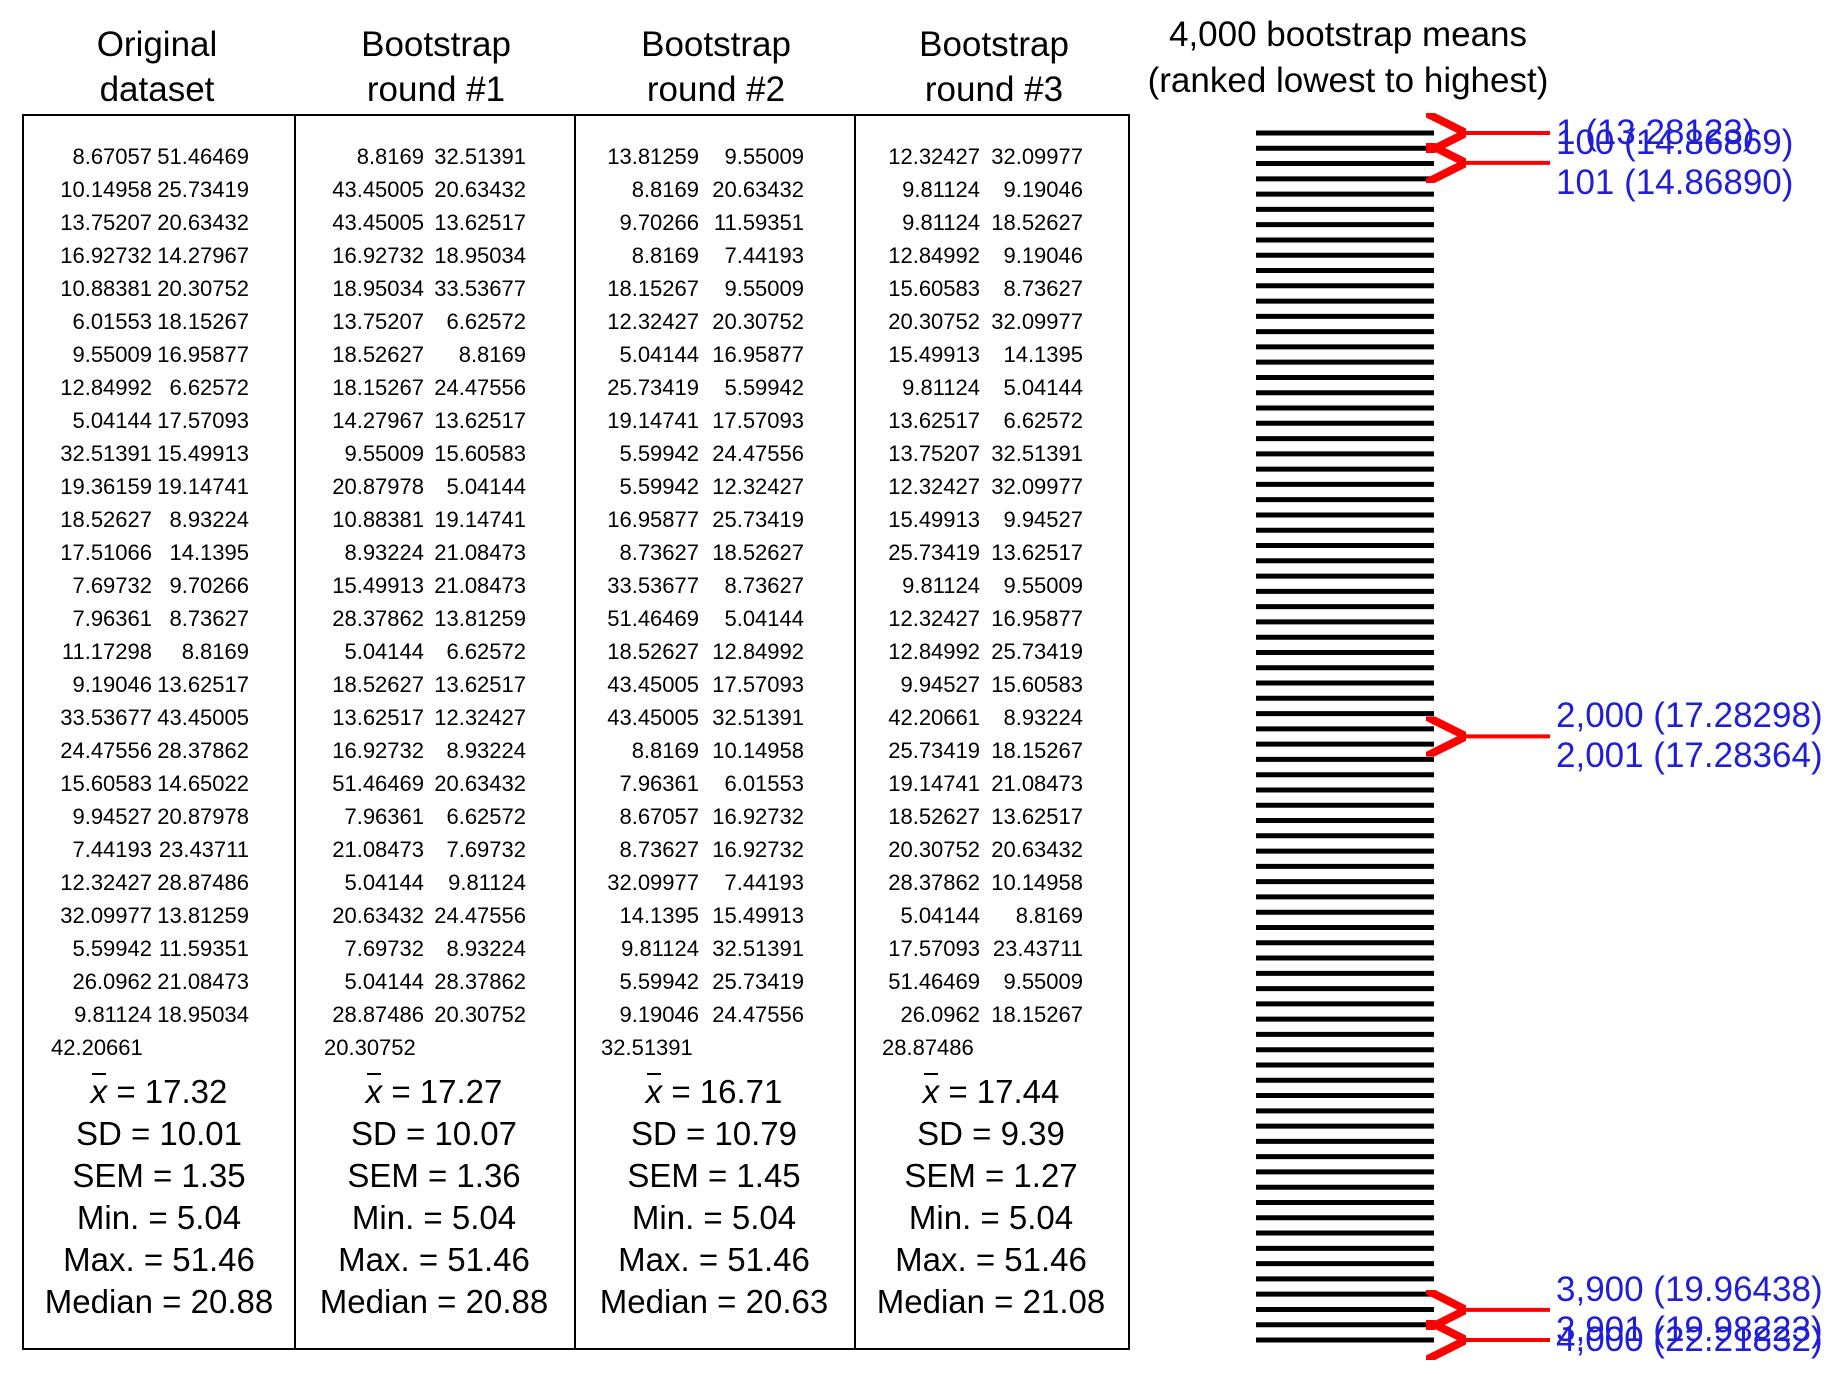 The height and width of the screenshot is (1374, 1842). Describe the element at coordinates (159, 1133) in the screenshot. I see `stat-sd: SD = 10.01` at that location.